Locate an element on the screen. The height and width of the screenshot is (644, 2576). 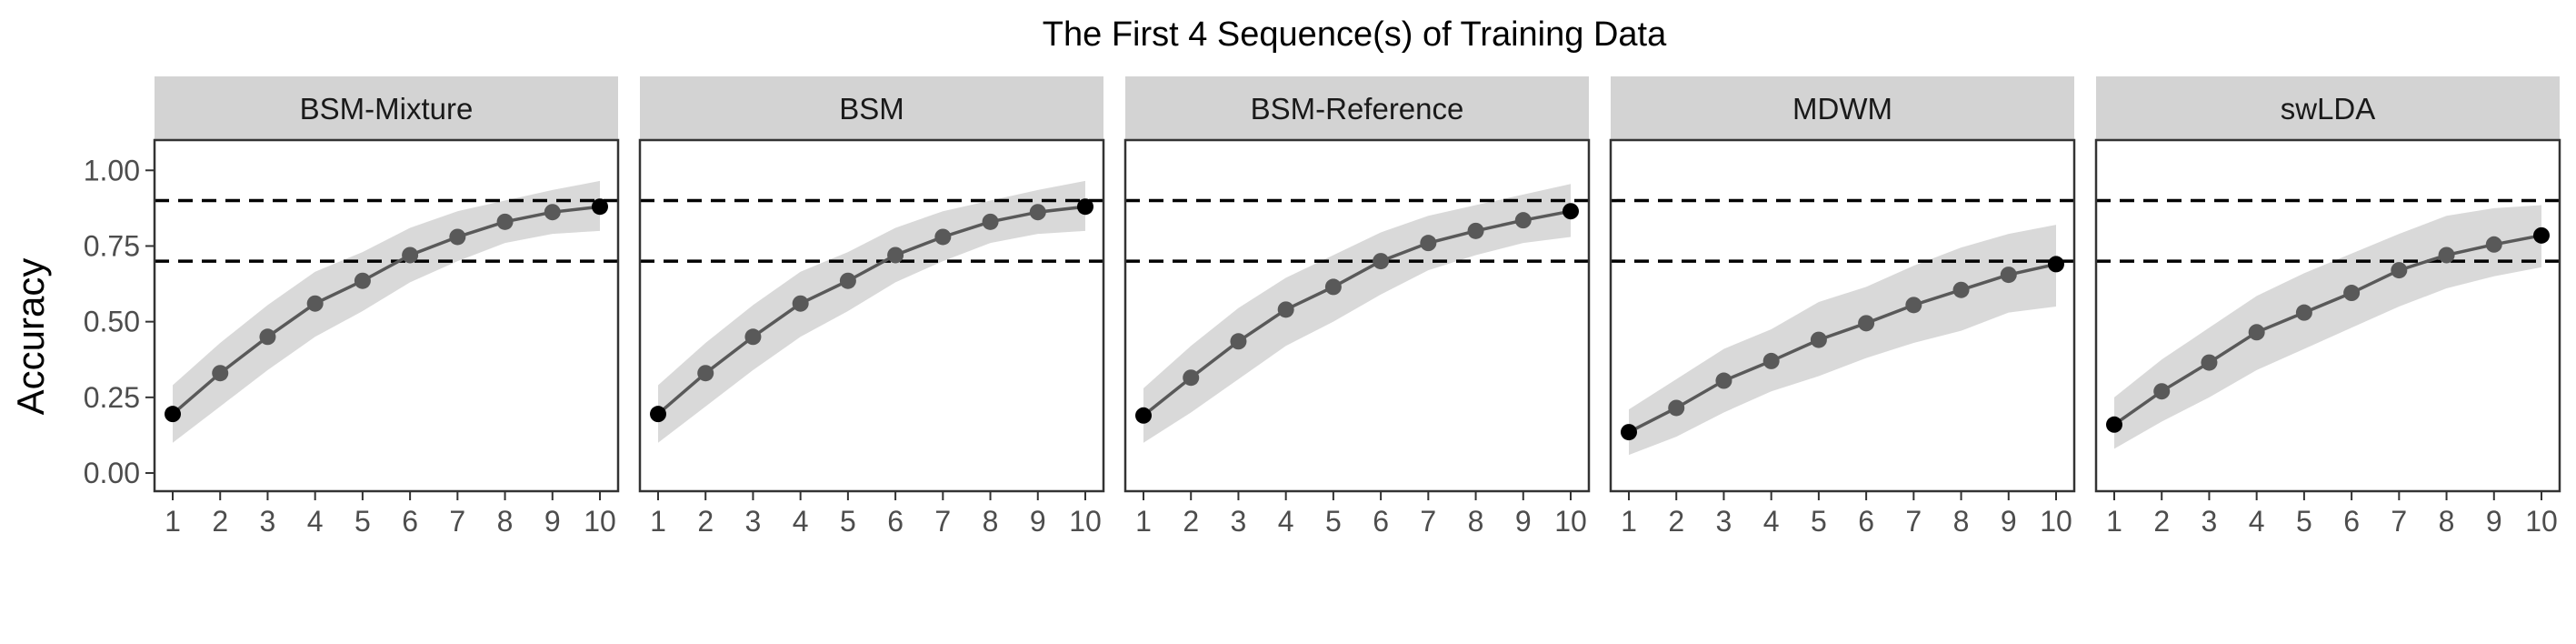
facet-strip-label: BSM-Mixture is located at coordinates (387, 109).